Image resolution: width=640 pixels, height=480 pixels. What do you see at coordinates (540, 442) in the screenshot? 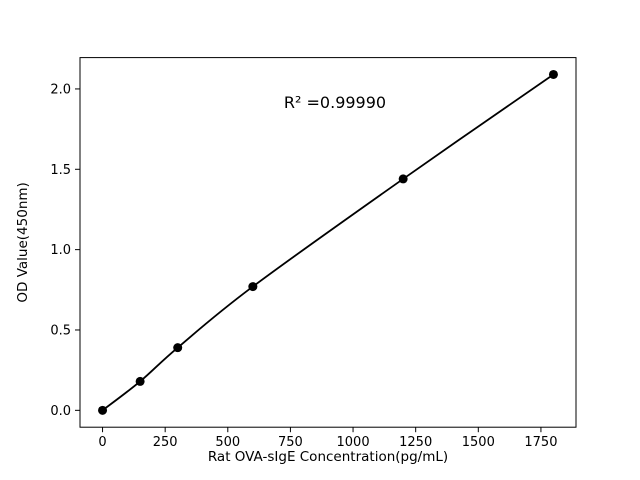
I see `x-tick-label: 1750` at bounding box center [540, 442].